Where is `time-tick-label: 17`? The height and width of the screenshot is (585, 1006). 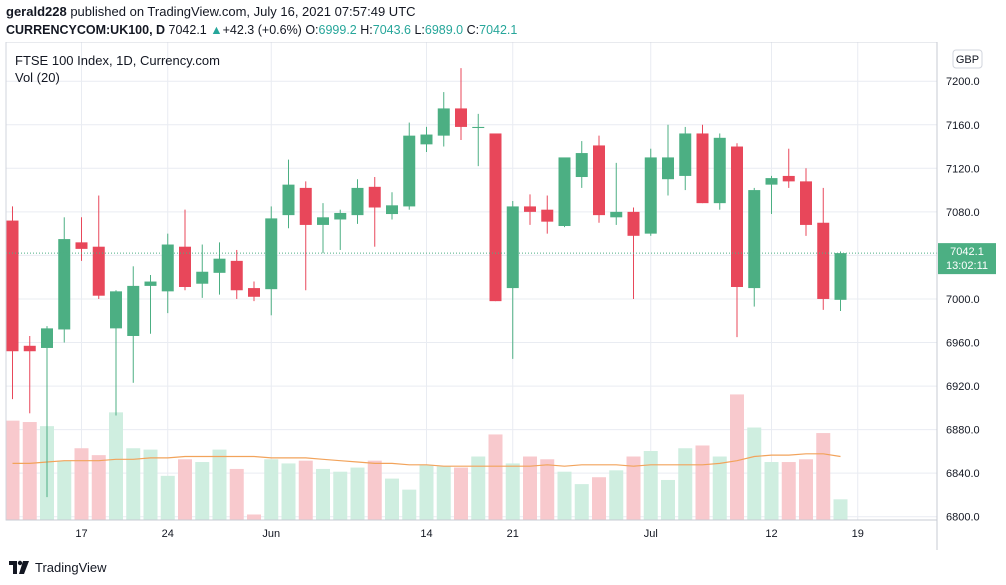
time-tick-label: 17 is located at coordinates (81, 534).